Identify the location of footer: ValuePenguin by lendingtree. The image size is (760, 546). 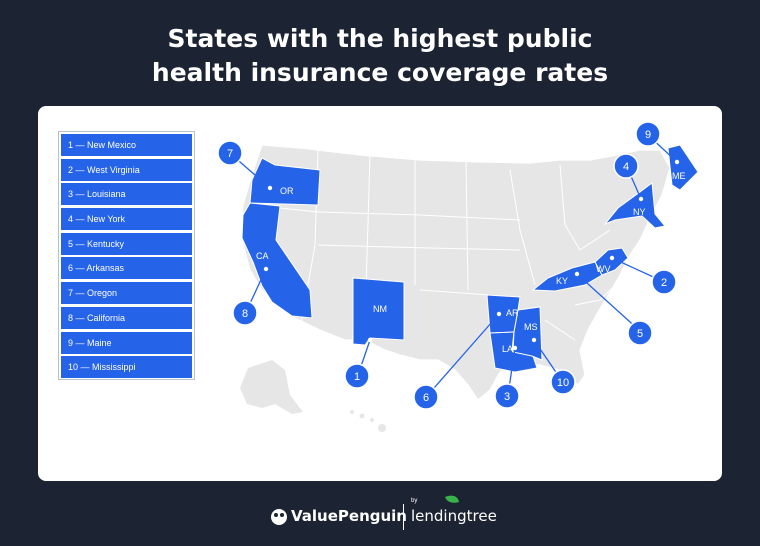
(380, 515).